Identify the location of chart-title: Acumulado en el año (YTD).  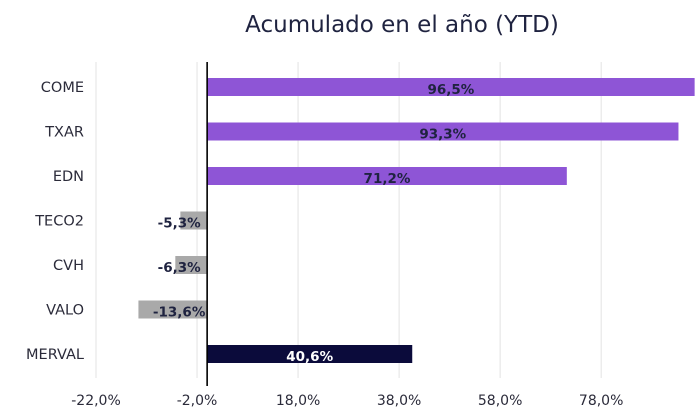
(402, 25).